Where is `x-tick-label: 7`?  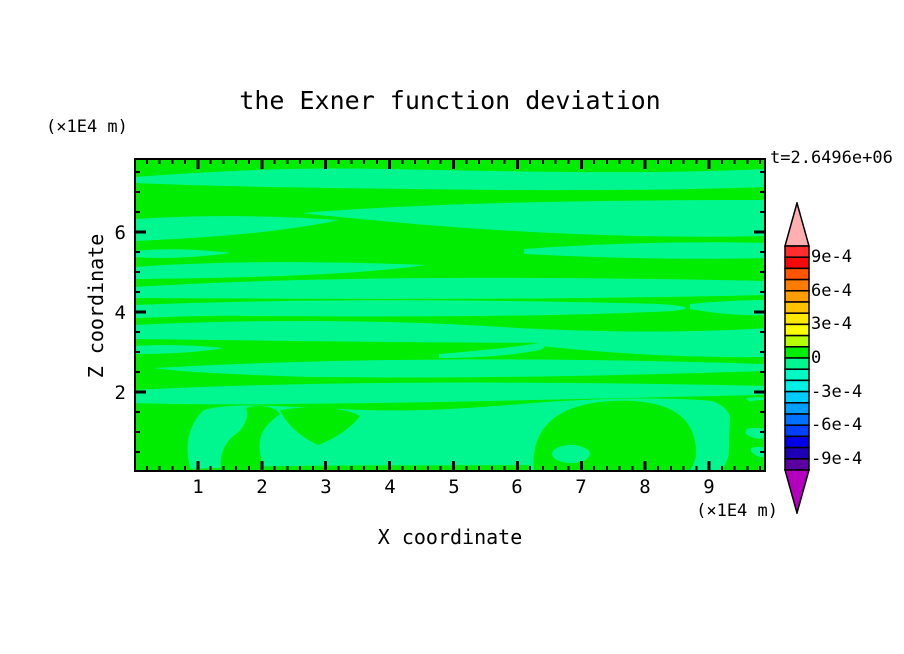
x-tick-label: 7 is located at coordinates (581, 487).